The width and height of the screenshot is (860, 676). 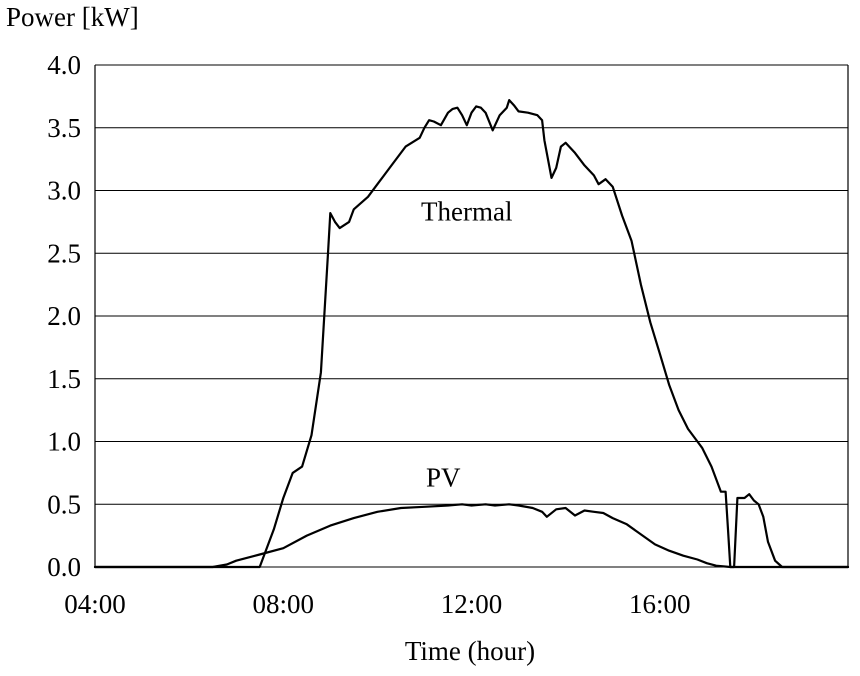 What do you see at coordinates (64, 442) in the screenshot?
I see `y-tick-label: 1.0` at bounding box center [64, 442].